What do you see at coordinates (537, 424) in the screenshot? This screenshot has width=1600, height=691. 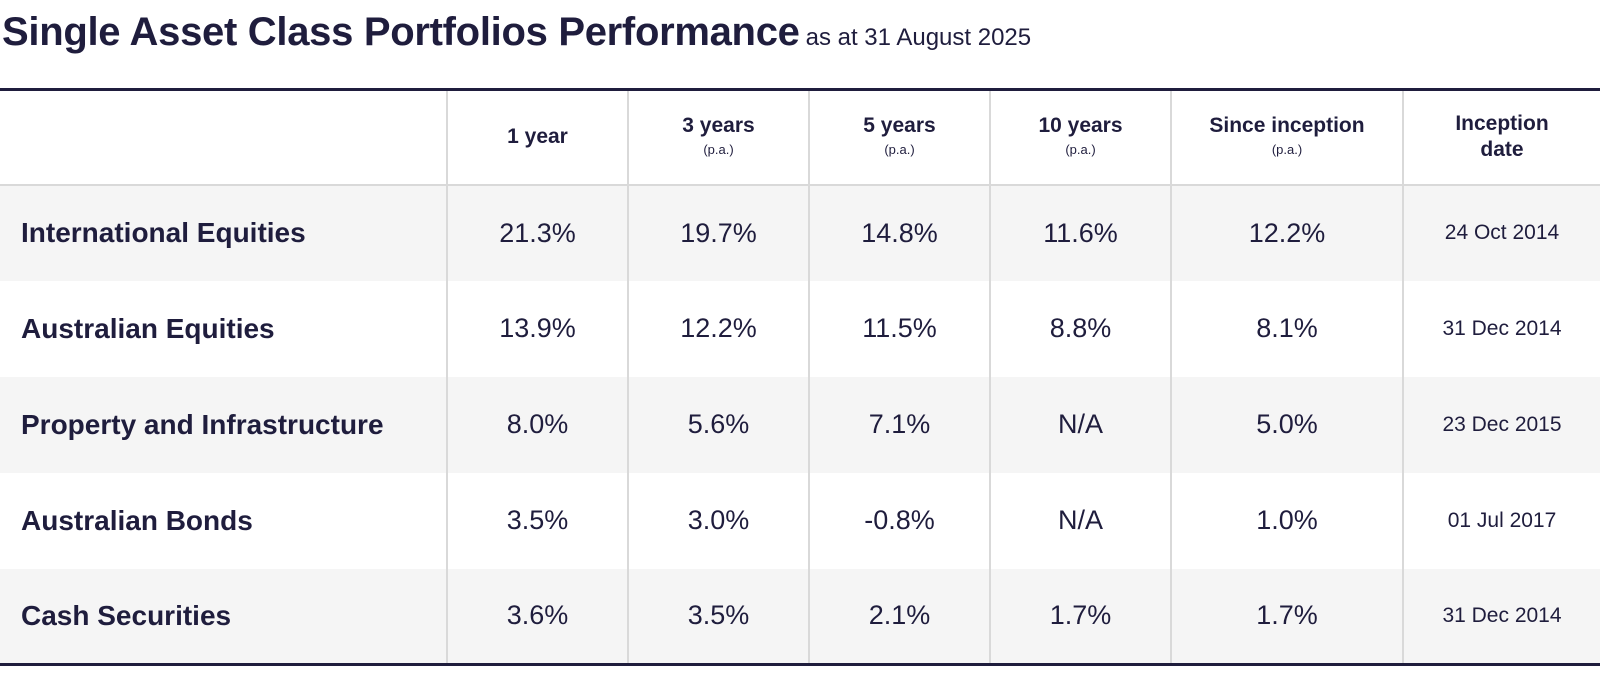 I see `return-1-year: 8.0%` at bounding box center [537, 424].